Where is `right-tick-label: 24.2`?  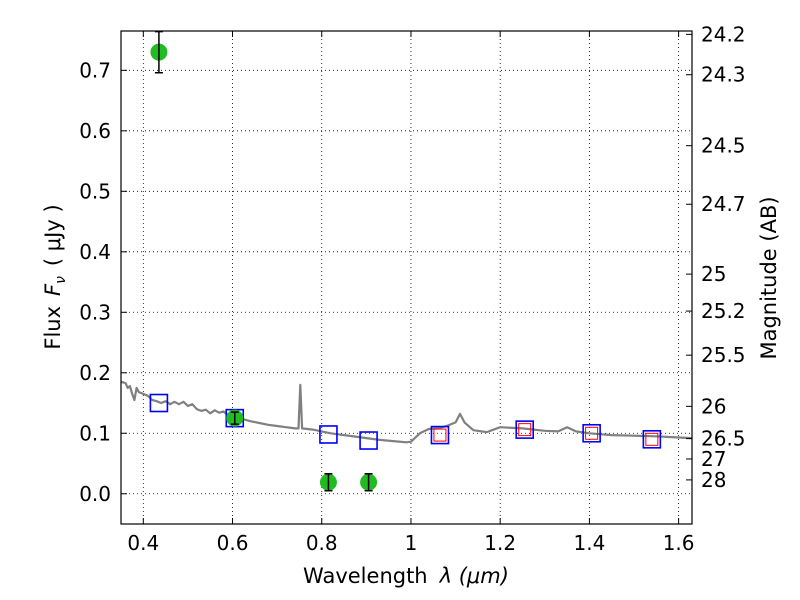
right-tick-label: 24.2 is located at coordinates (723, 34).